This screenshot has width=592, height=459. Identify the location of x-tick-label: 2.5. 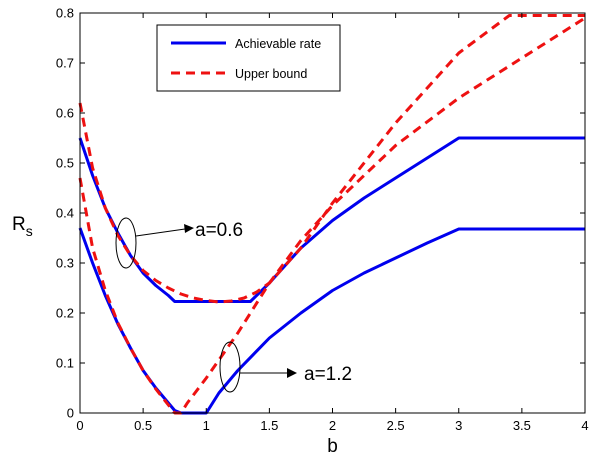
(396, 425).